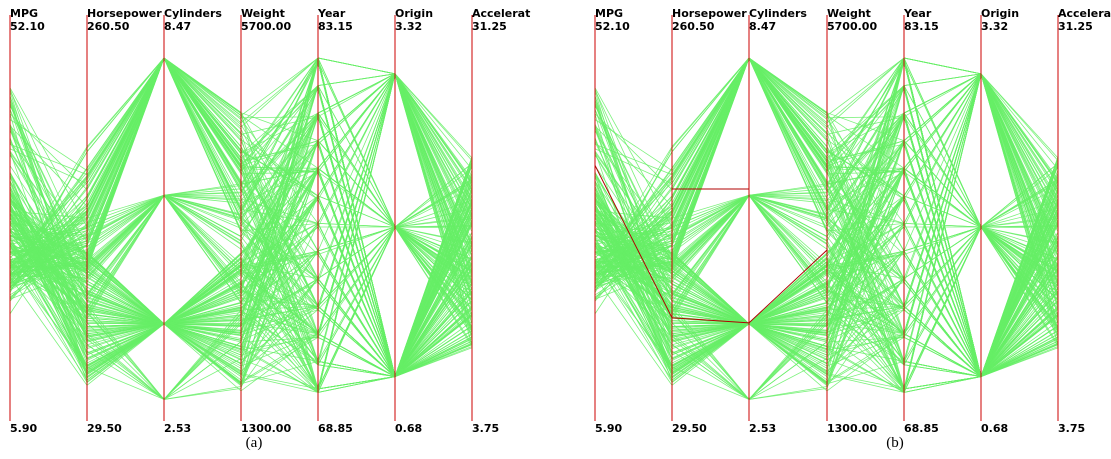 Image resolution: width=1111 pixels, height=459 pixels. I want to click on highlight-layer, so click(711, 244).